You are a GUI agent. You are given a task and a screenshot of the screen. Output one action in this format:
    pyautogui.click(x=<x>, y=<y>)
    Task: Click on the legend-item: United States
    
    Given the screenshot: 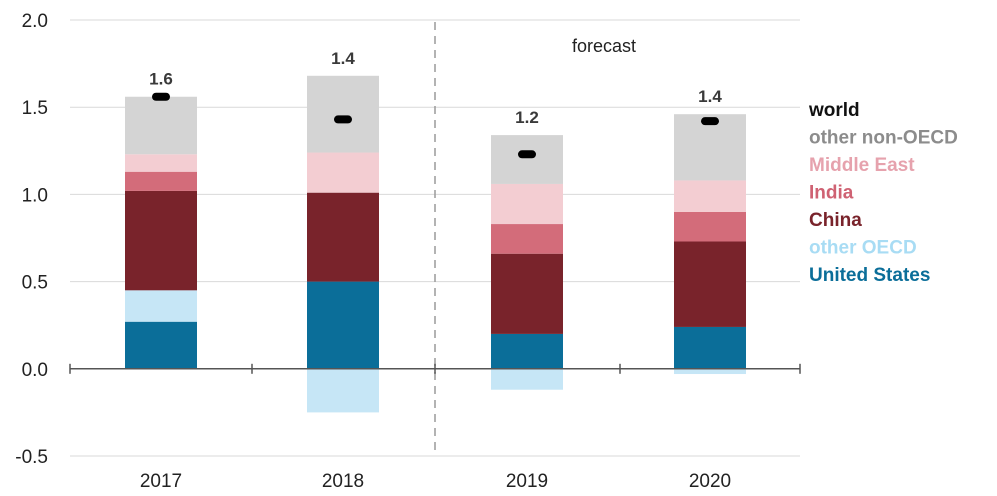 What is the action you would take?
    pyautogui.click(x=869, y=275)
    